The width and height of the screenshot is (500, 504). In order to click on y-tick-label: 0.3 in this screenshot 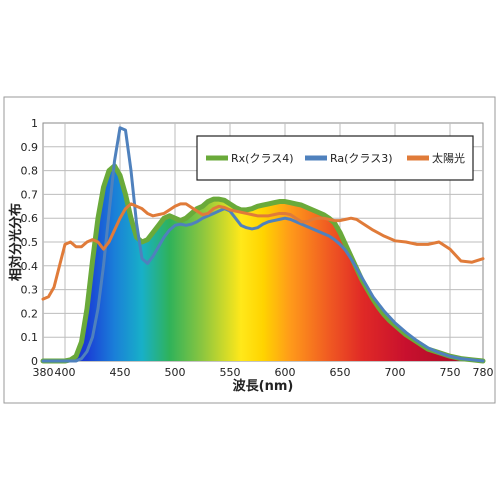, I will do `click(30, 290)`.